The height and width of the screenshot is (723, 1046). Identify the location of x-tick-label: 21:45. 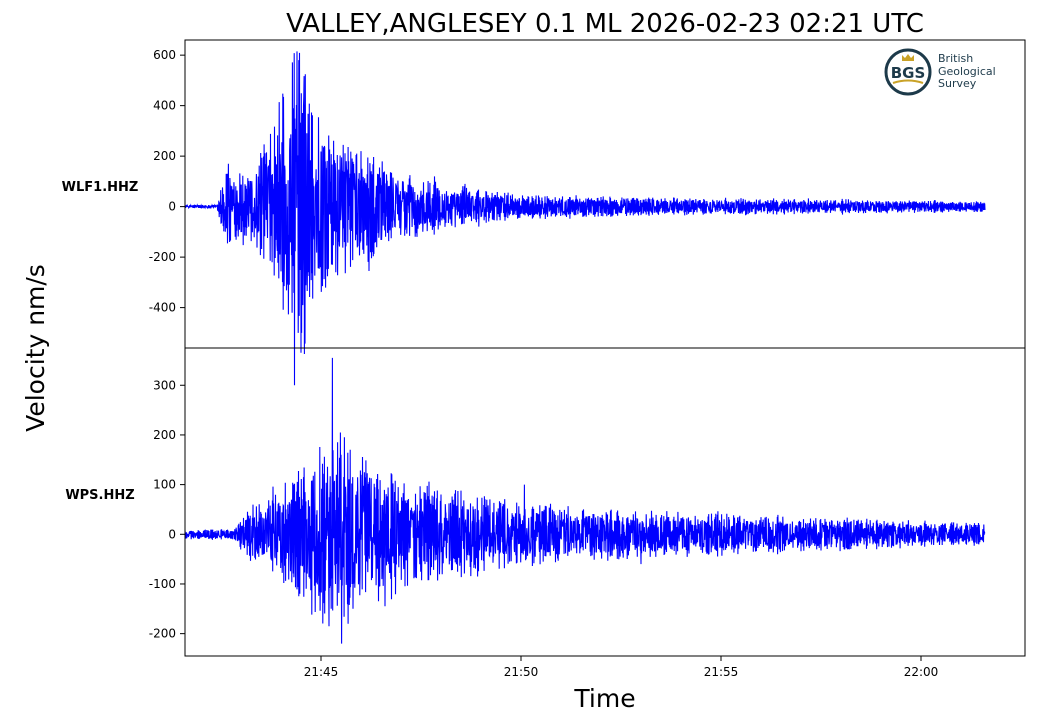
(321, 672).